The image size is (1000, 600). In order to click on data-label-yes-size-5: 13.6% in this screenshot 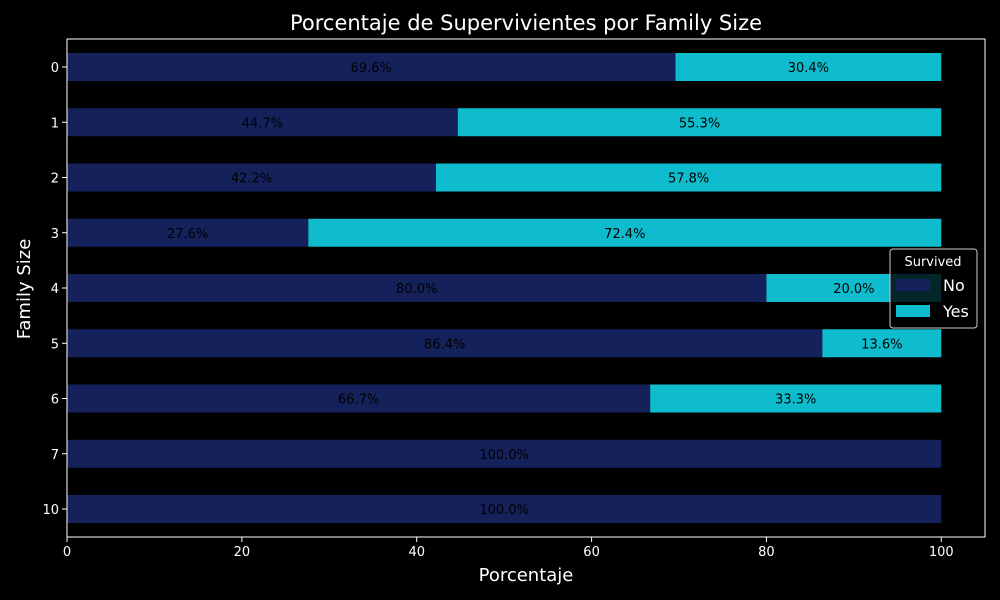, I will do `click(881, 344)`.